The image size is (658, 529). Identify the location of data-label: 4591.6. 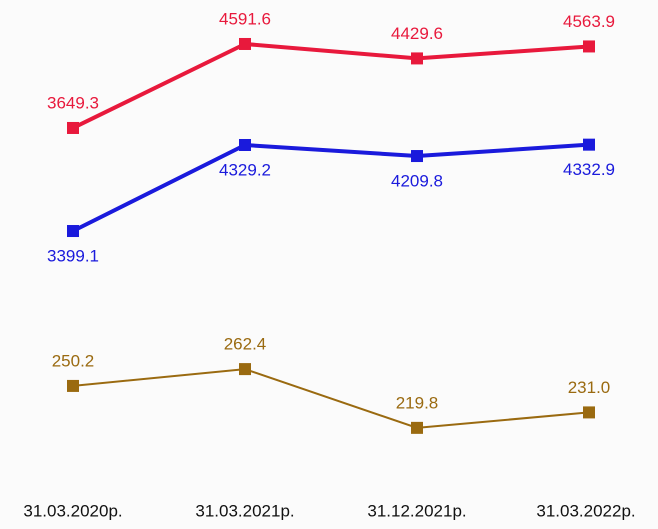
(245, 18).